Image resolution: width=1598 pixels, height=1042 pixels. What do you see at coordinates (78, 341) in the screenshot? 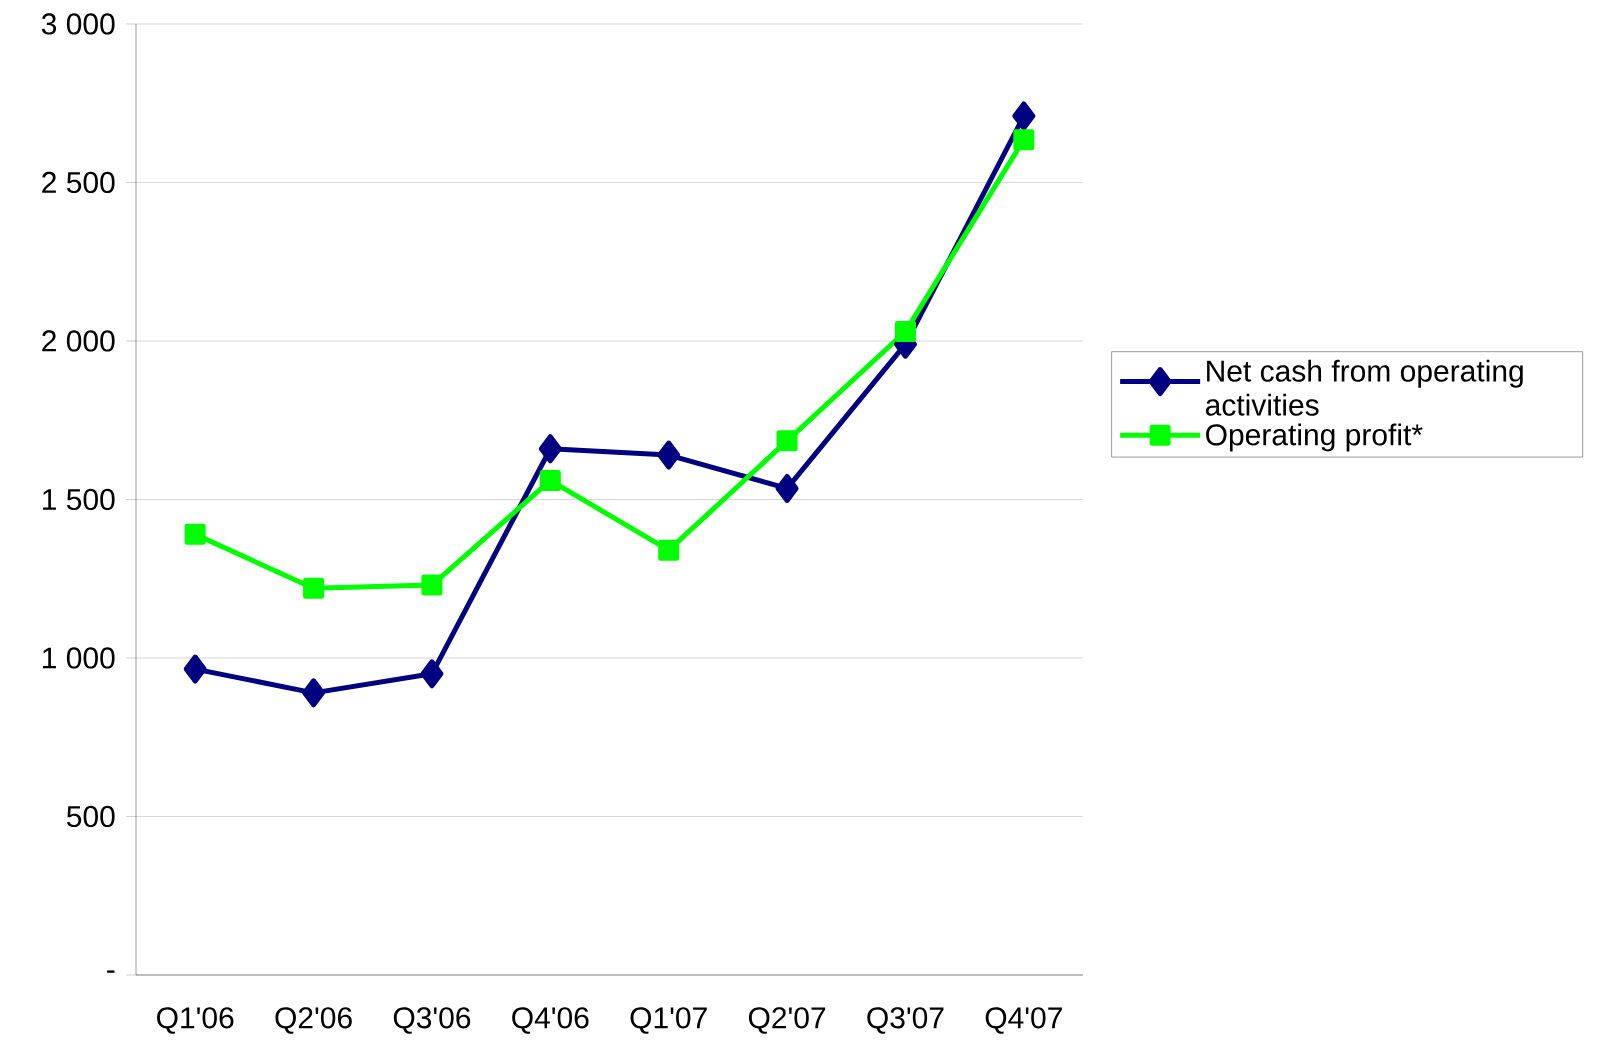
I see `y-tick-label: 2 000` at bounding box center [78, 341].